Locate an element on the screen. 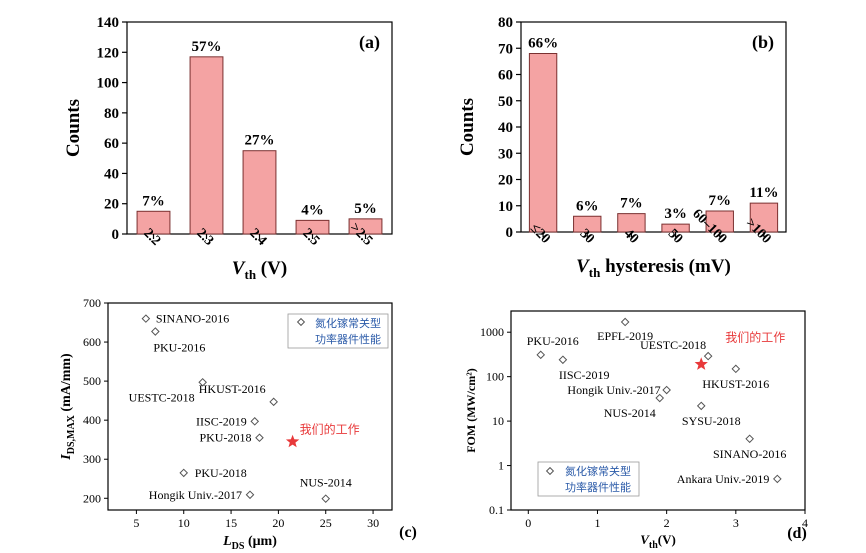  y-tick-label: 10 is located at coordinates (505, 207).